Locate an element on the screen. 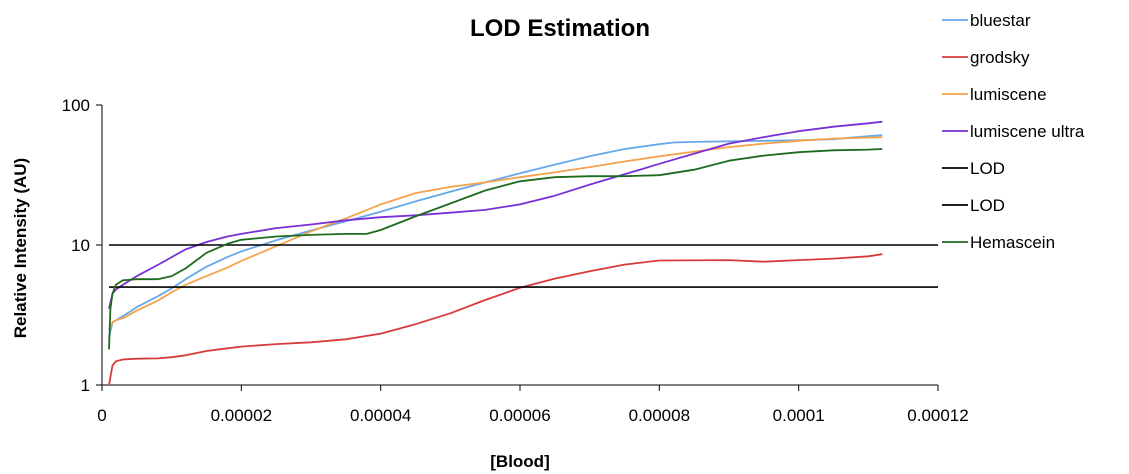  x-axis-label: [Blood] is located at coordinates (519, 461).